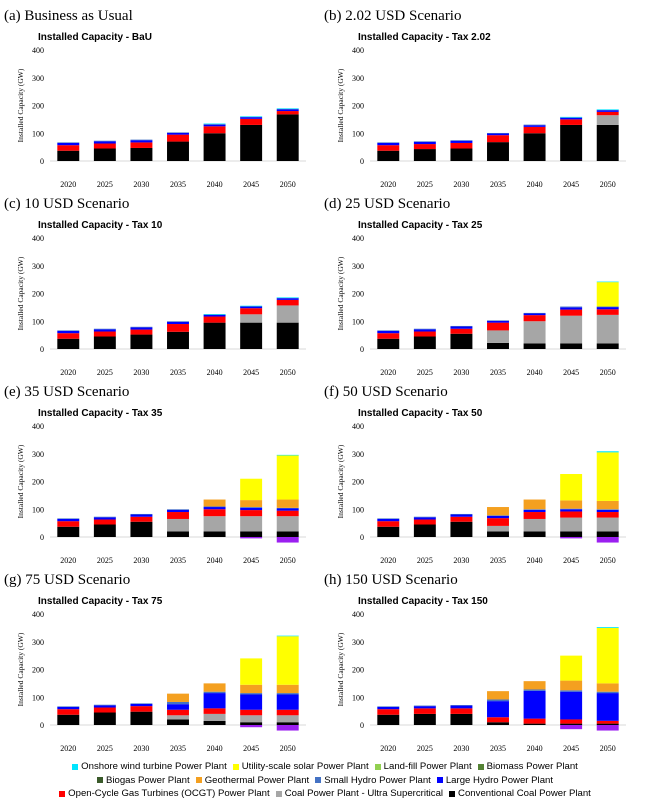  I want to click on chart-title: Installed Capacity - Tax 35, so click(100, 413).